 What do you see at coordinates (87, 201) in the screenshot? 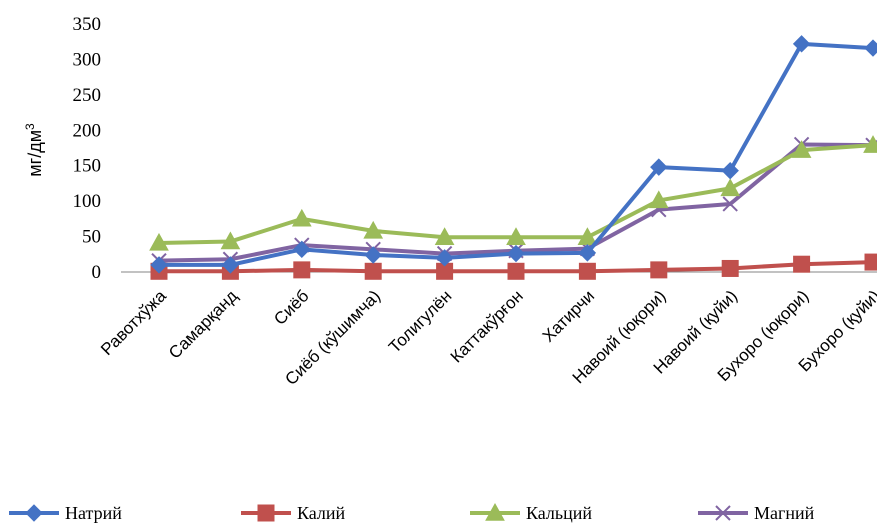
I see `y-tick-label: 100` at bounding box center [87, 201].